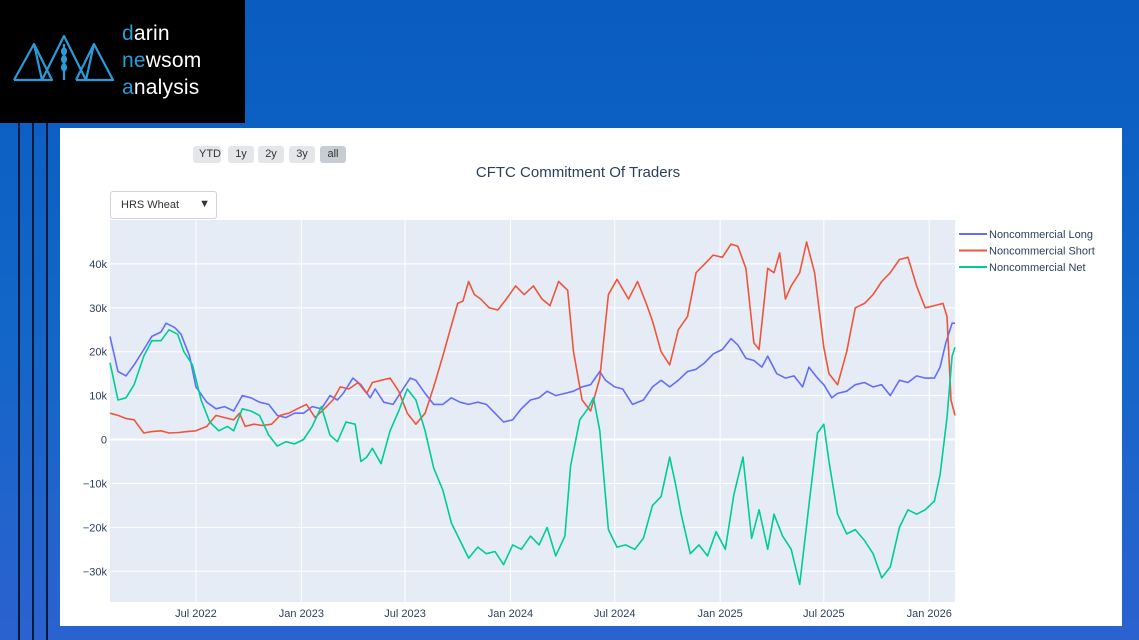  Describe the element at coordinates (1042, 252) in the screenshot. I see `legend-label-1: Noncommercial Short` at that location.